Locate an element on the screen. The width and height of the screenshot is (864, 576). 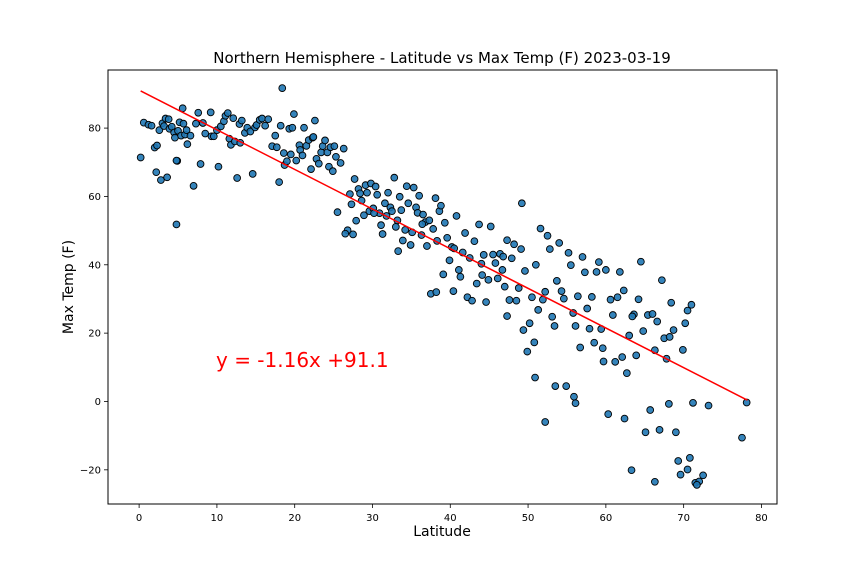
x-tick-label: 10 is located at coordinates (217, 518).